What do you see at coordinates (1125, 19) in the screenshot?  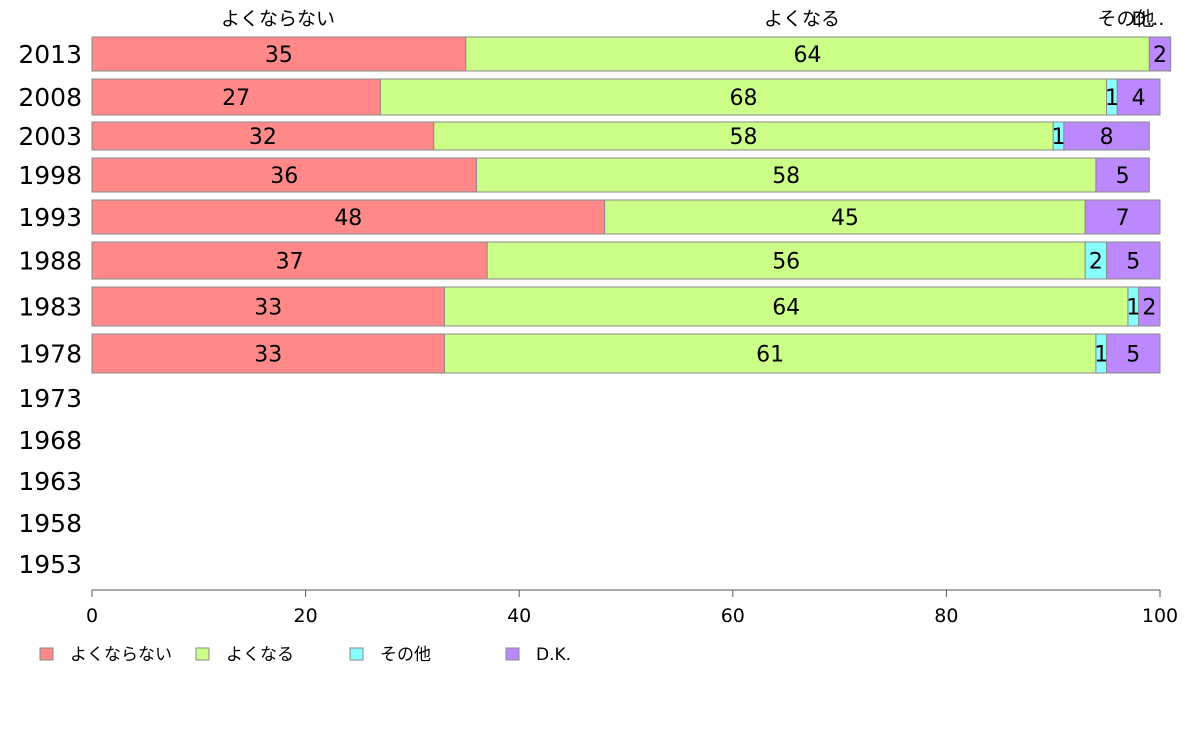 I see `top-label: その他` at bounding box center [1125, 19].